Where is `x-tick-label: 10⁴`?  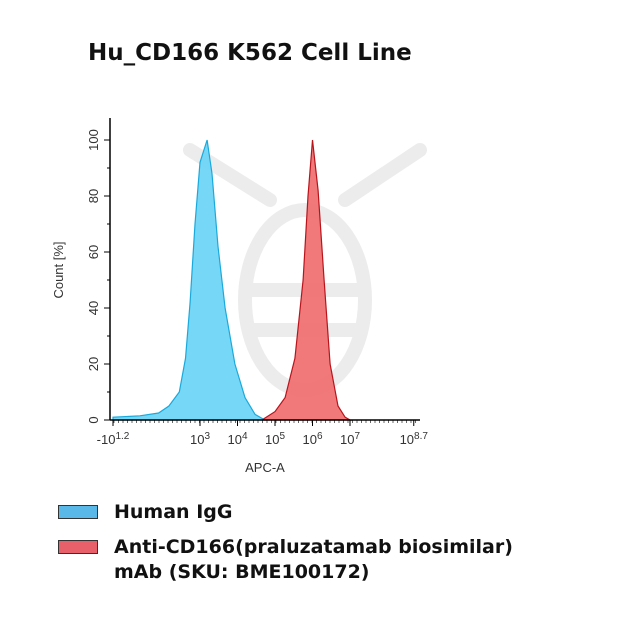 x-tick-label: 10⁴ is located at coordinates (237, 439).